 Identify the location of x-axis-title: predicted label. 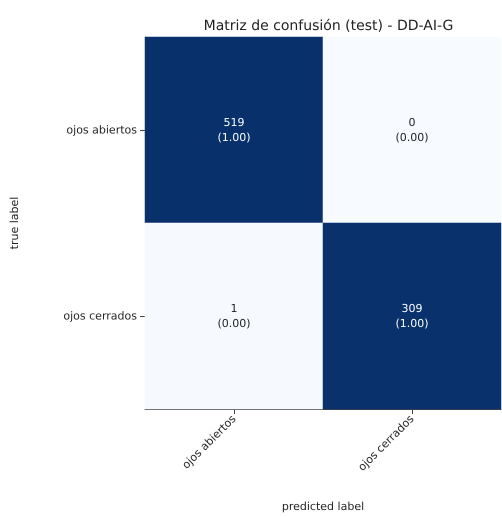
(323, 506).